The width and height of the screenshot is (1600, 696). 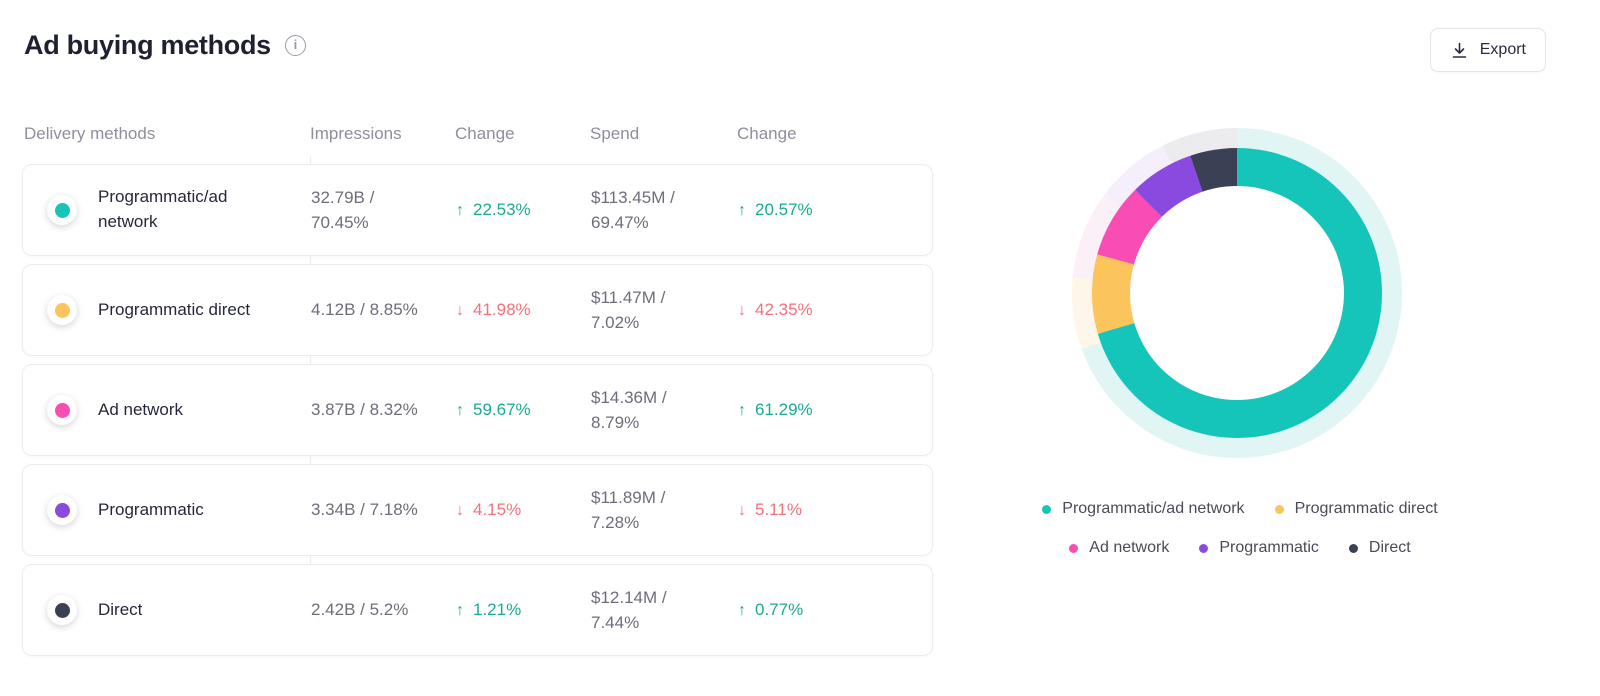 I want to click on donut-chart, so click(x=1237, y=293).